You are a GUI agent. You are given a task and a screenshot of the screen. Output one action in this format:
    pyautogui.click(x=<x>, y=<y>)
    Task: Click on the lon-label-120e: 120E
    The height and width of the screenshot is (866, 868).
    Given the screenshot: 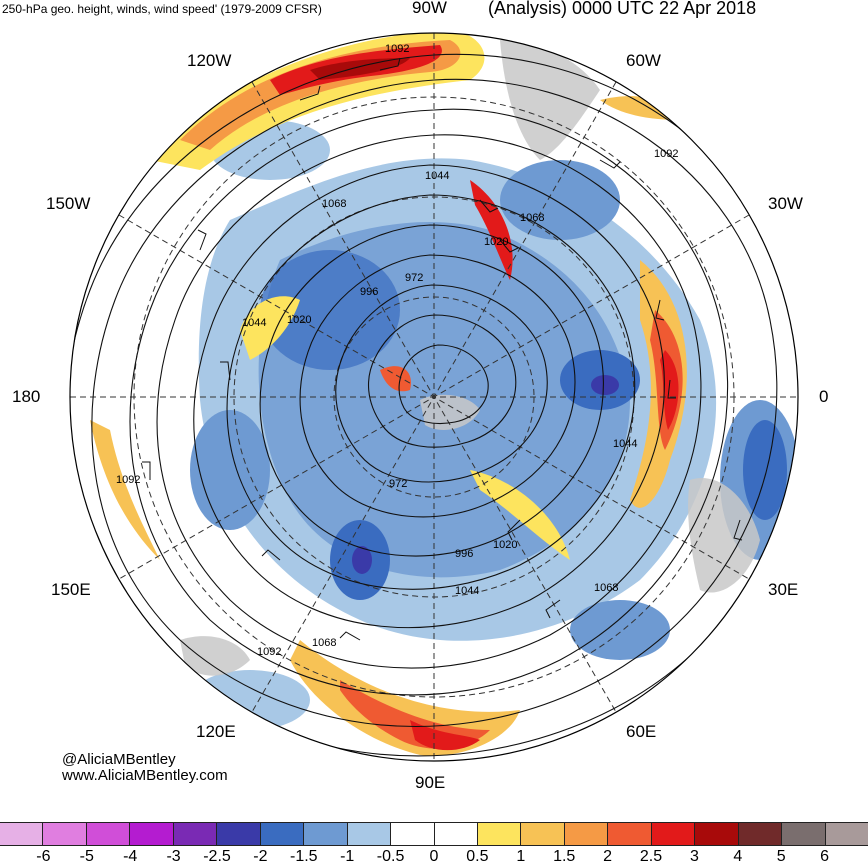 What is the action you would take?
    pyautogui.click(x=216, y=731)
    